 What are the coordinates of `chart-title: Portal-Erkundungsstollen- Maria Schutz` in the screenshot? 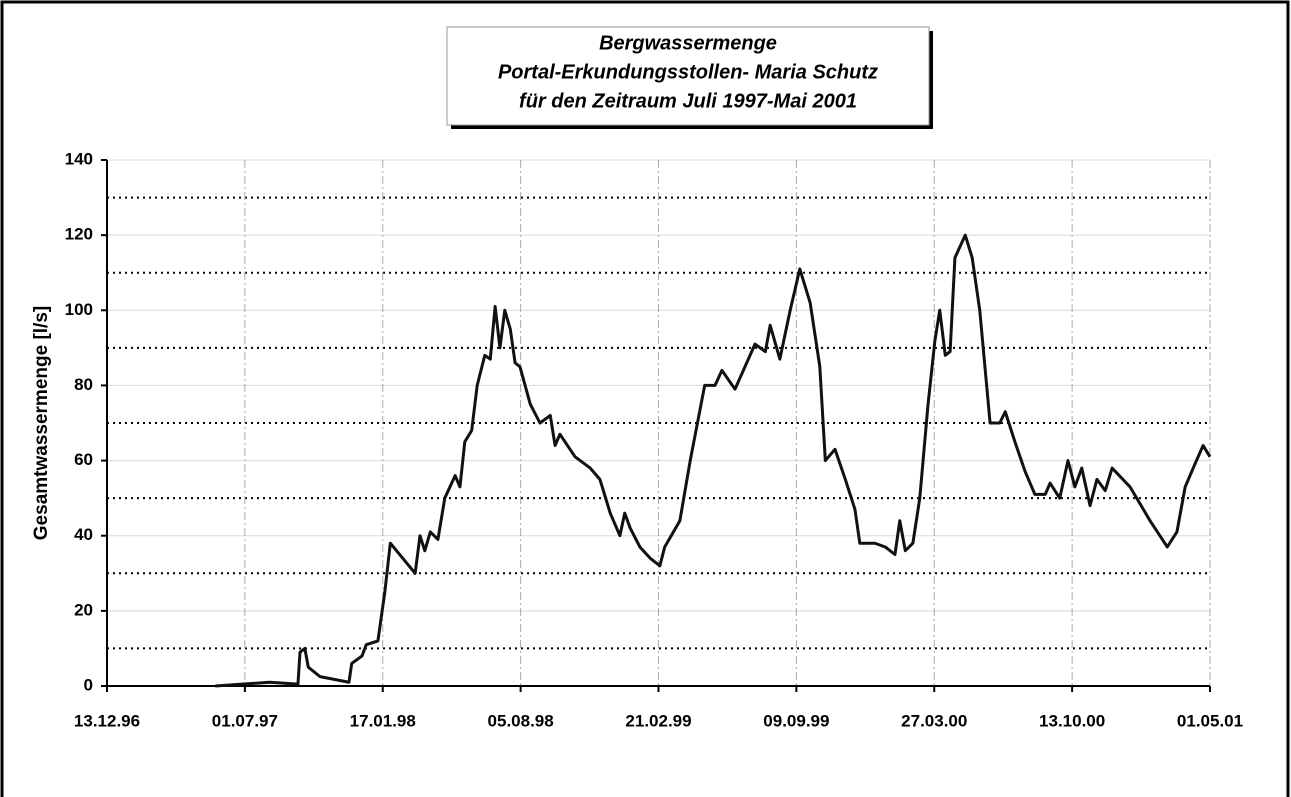 It's located at (688, 72).